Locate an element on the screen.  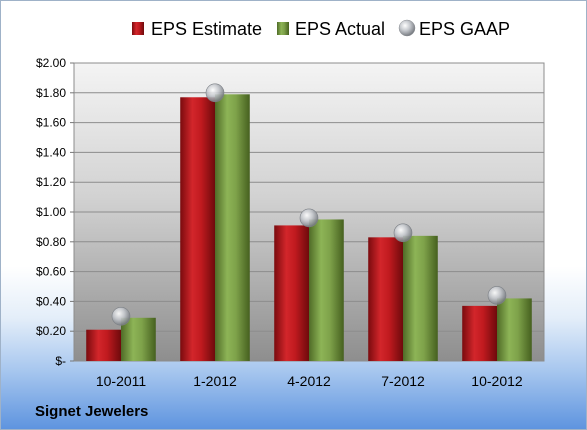
legend-label-actual: EPS Actual is located at coordinates (340, 29).